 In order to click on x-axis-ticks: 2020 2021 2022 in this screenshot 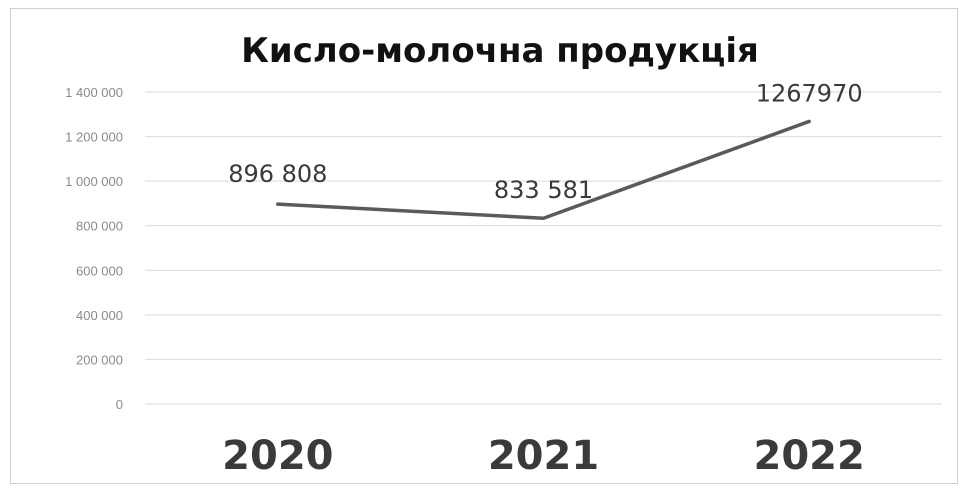, I will do `click(543, 456)`.